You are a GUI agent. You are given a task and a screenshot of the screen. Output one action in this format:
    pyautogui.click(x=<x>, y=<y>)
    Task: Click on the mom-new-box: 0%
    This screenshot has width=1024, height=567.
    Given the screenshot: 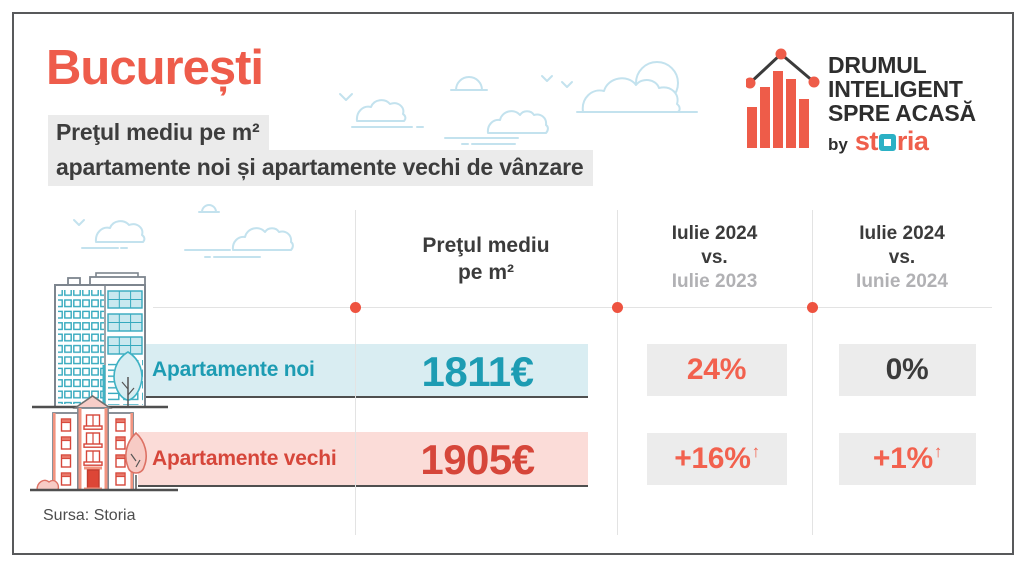 What is the action you would take?
    pyautogui.click(x=907, y=370)
    